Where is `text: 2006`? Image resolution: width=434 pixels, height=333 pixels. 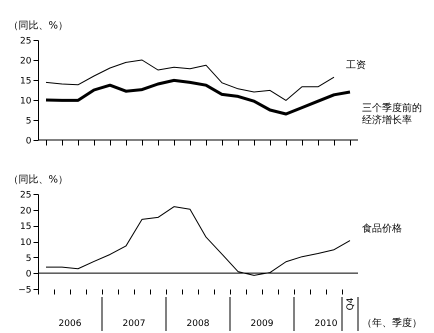
text: 2006 is located at coordinates (70, 324).